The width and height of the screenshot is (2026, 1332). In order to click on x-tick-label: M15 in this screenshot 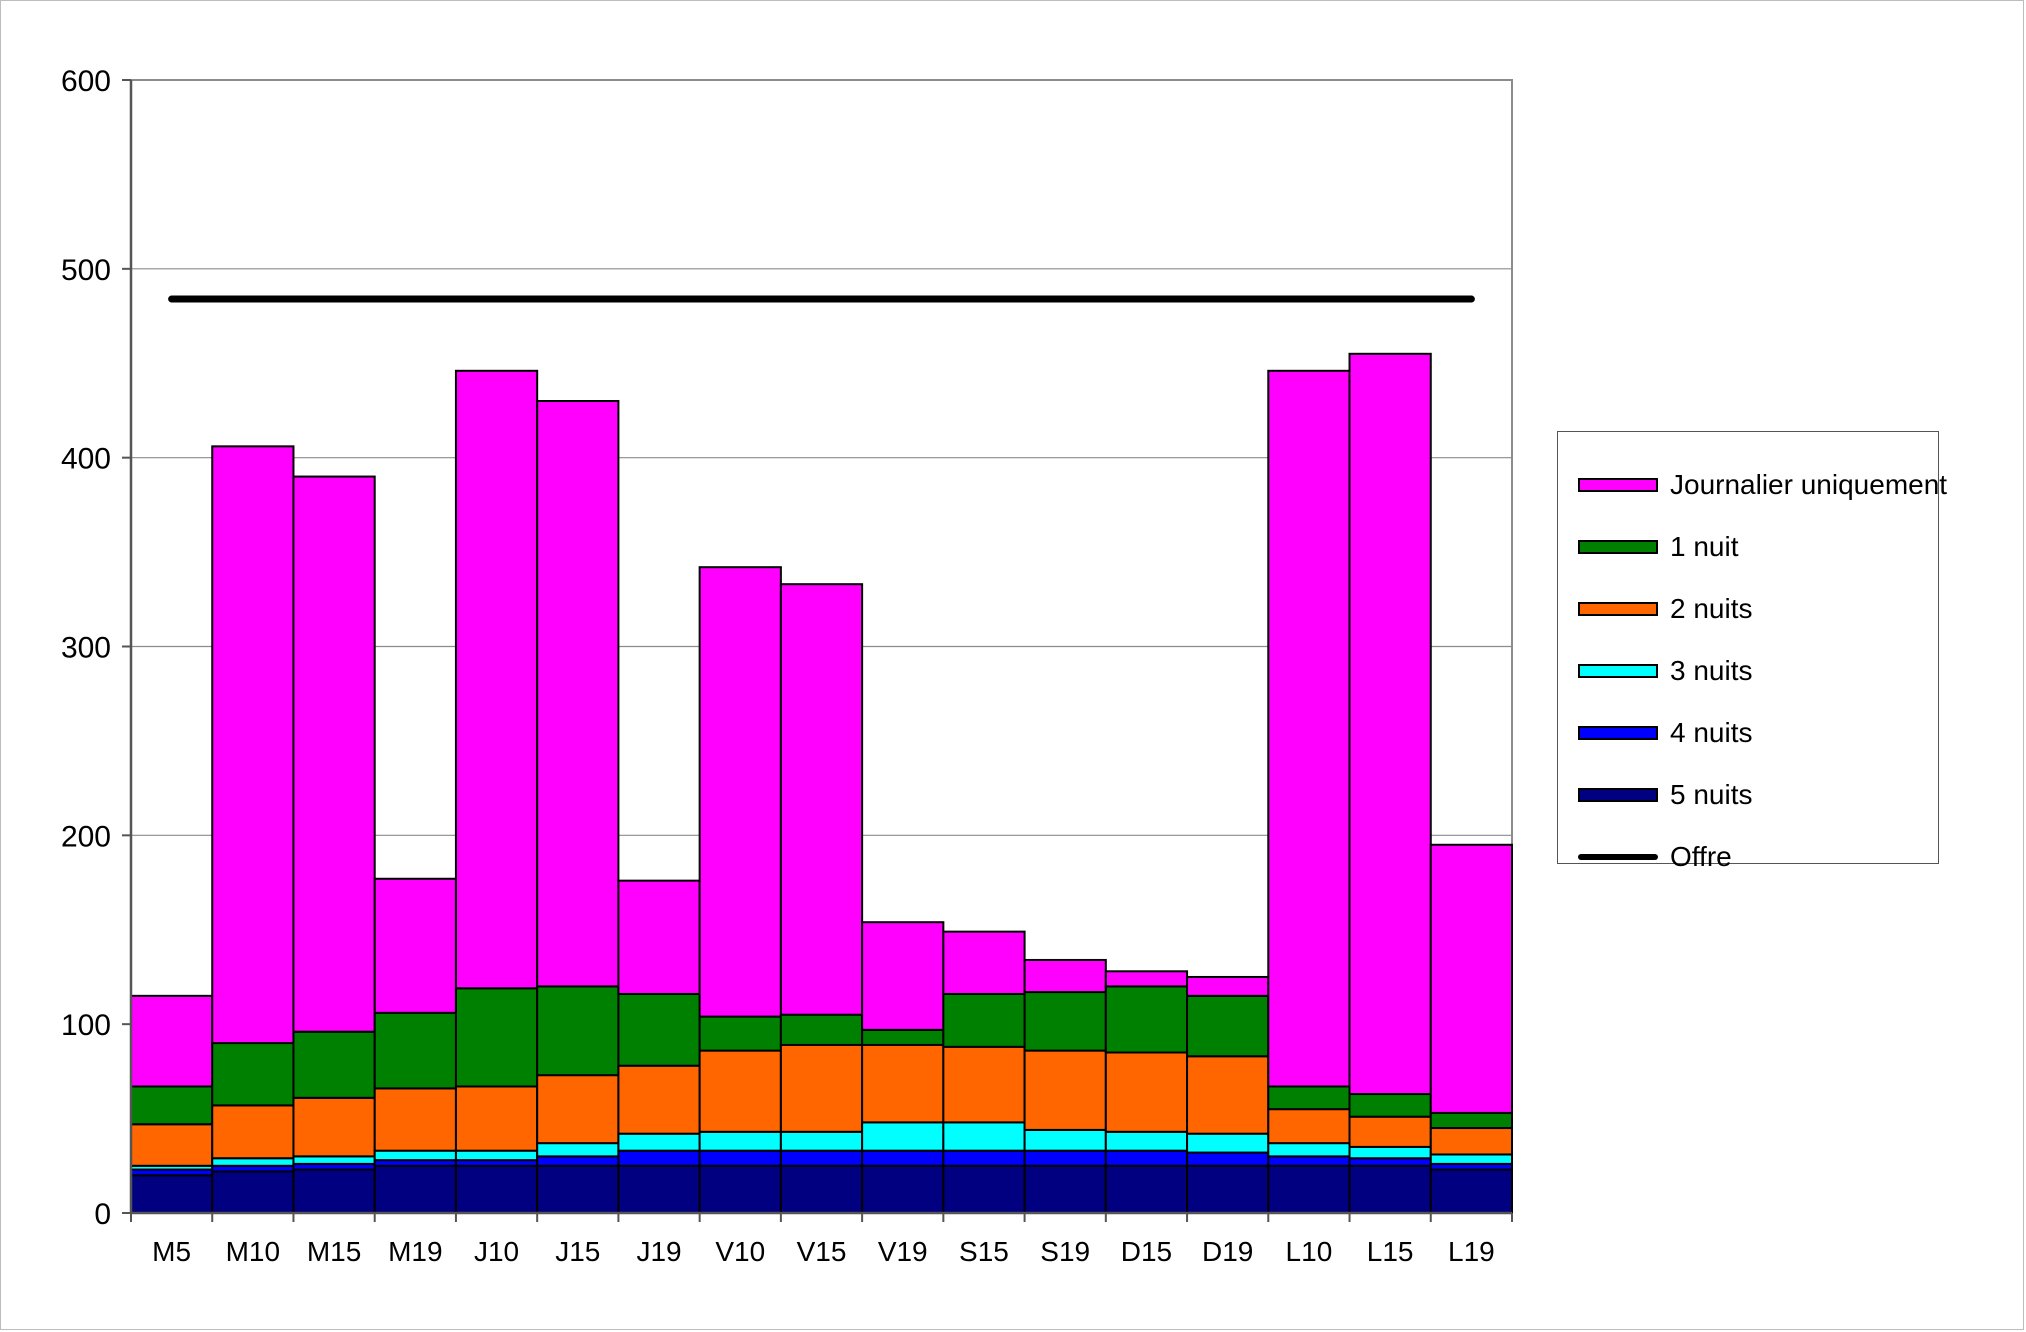, I will do `click(334, 1251)`.